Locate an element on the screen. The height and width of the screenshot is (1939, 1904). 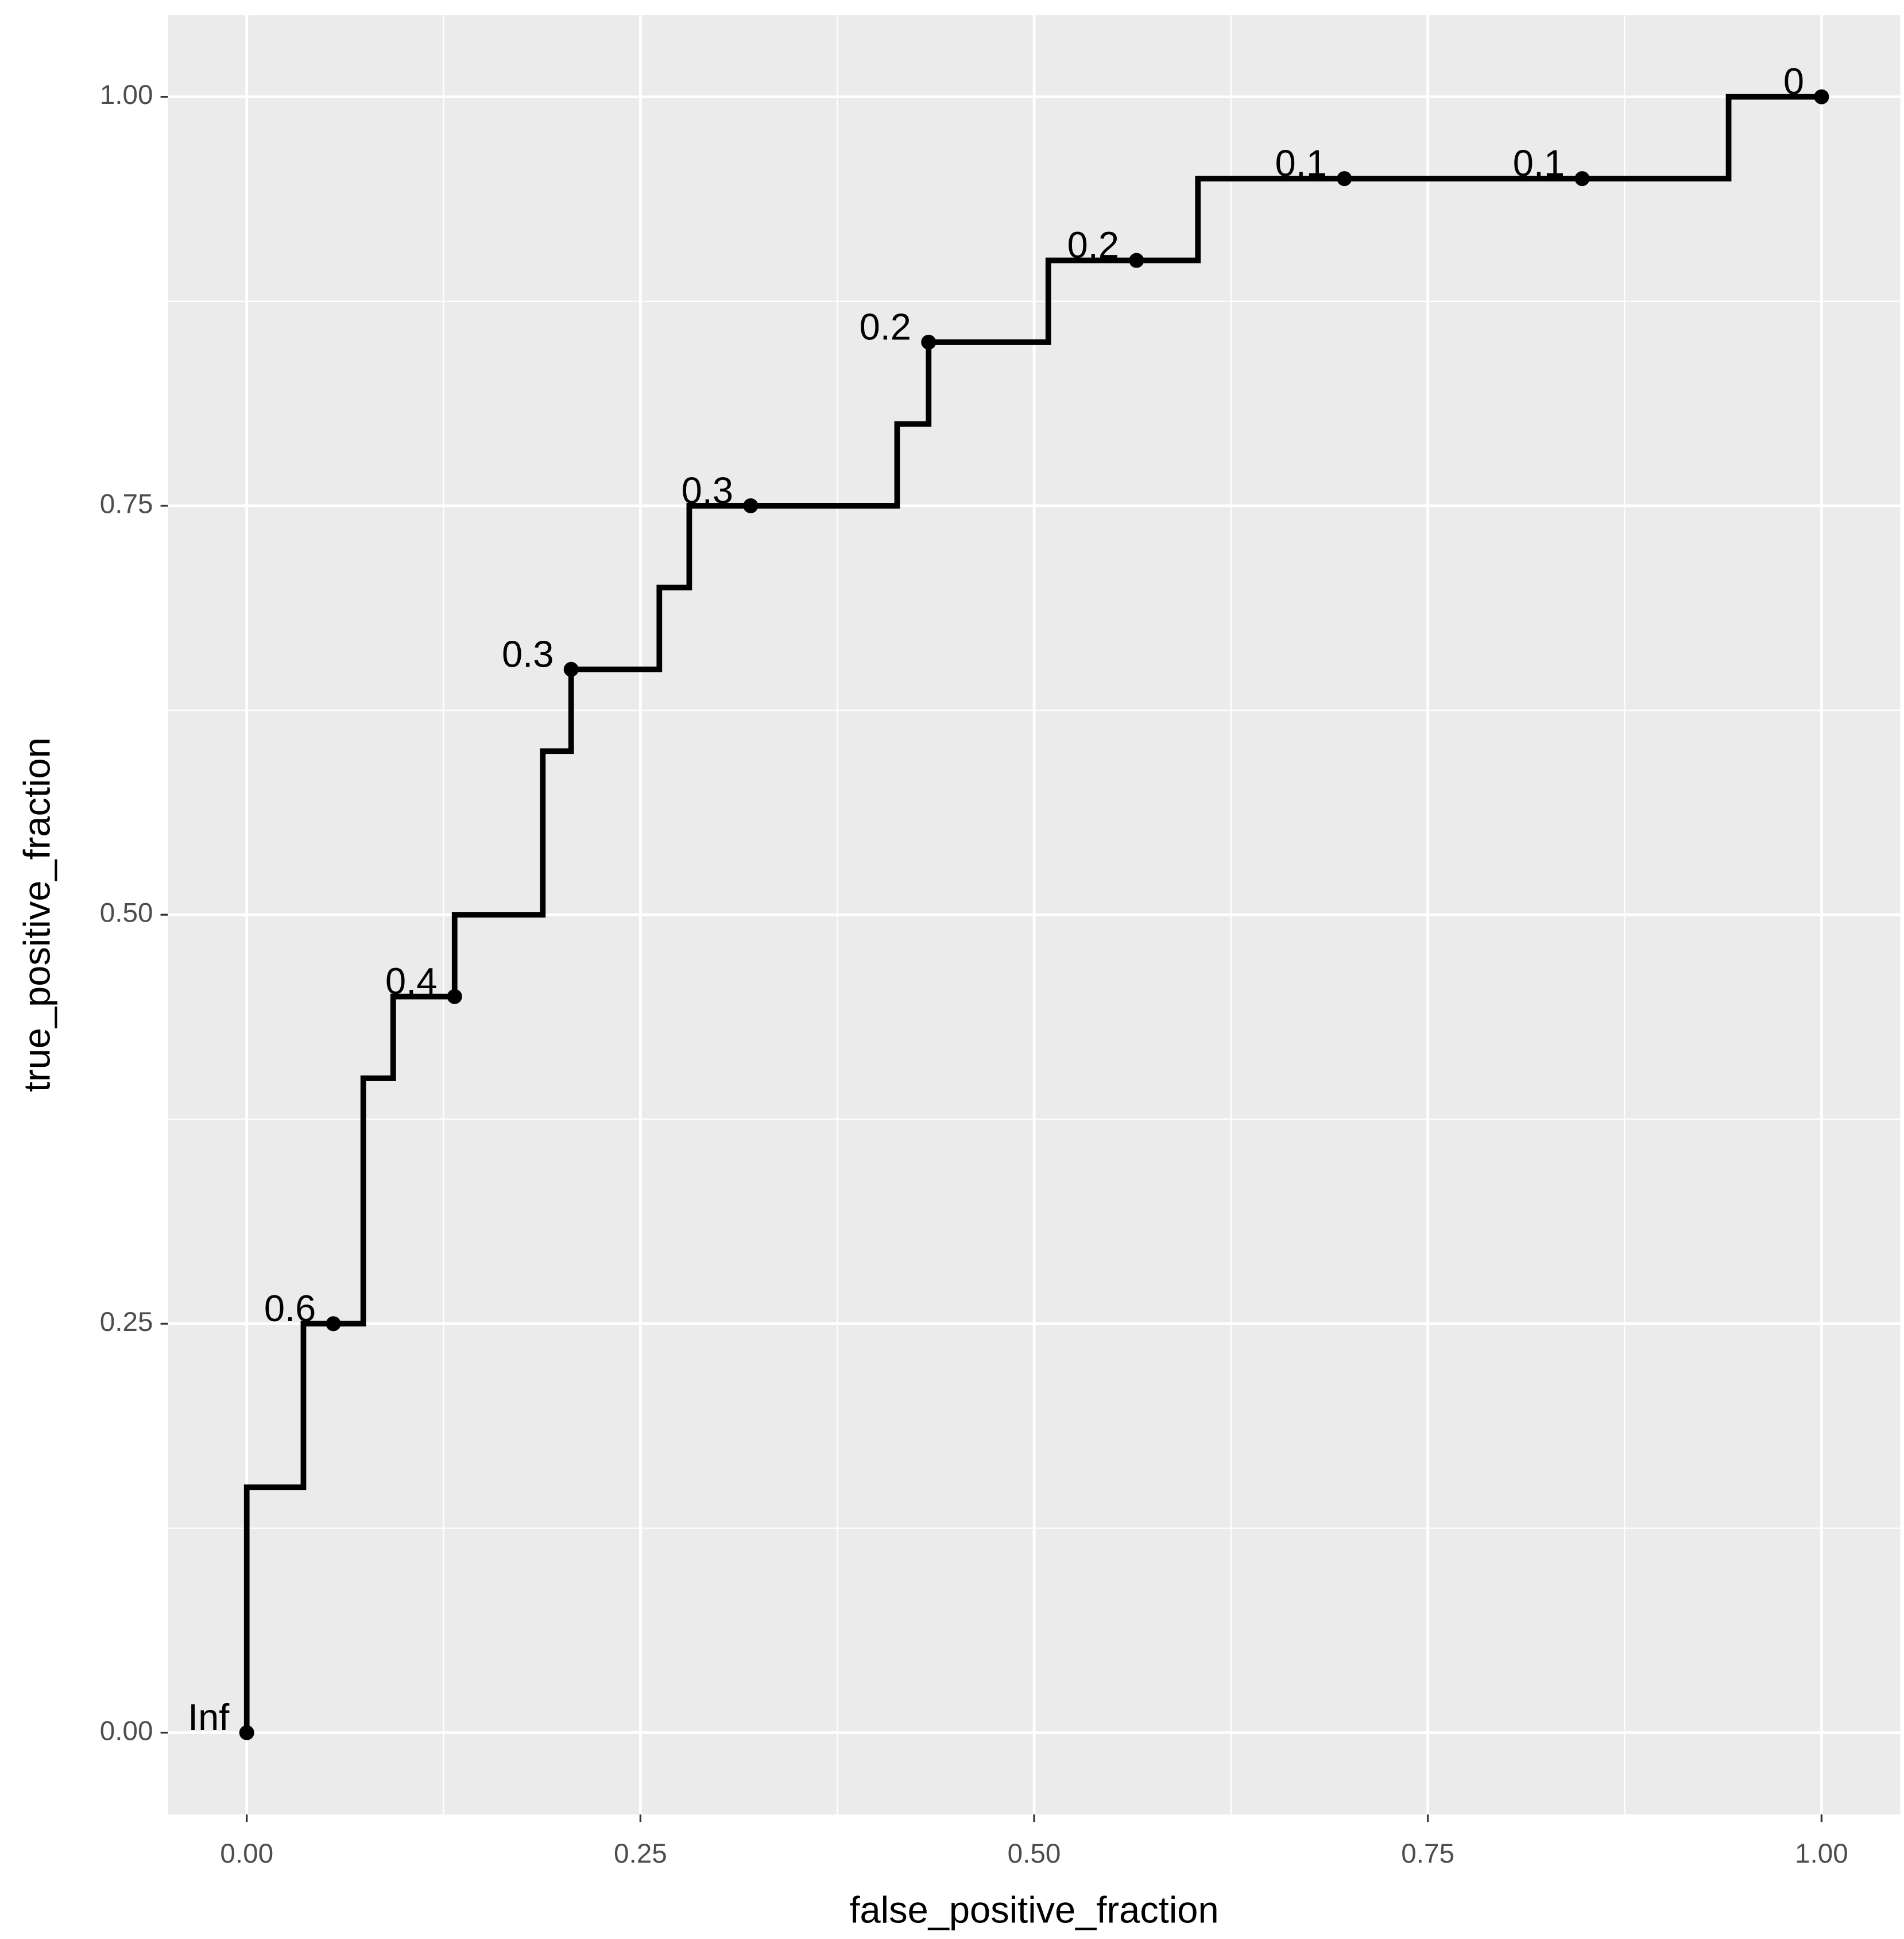
cutoff-label: Inf is located at coordinates (209, 1717).